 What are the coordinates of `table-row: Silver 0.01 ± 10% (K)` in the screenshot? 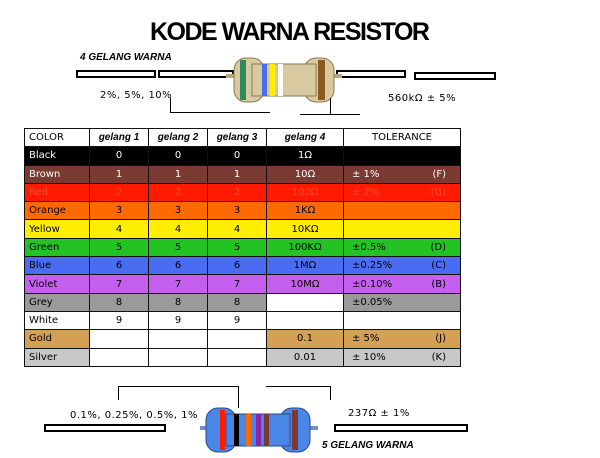 It's located at (242, 357).